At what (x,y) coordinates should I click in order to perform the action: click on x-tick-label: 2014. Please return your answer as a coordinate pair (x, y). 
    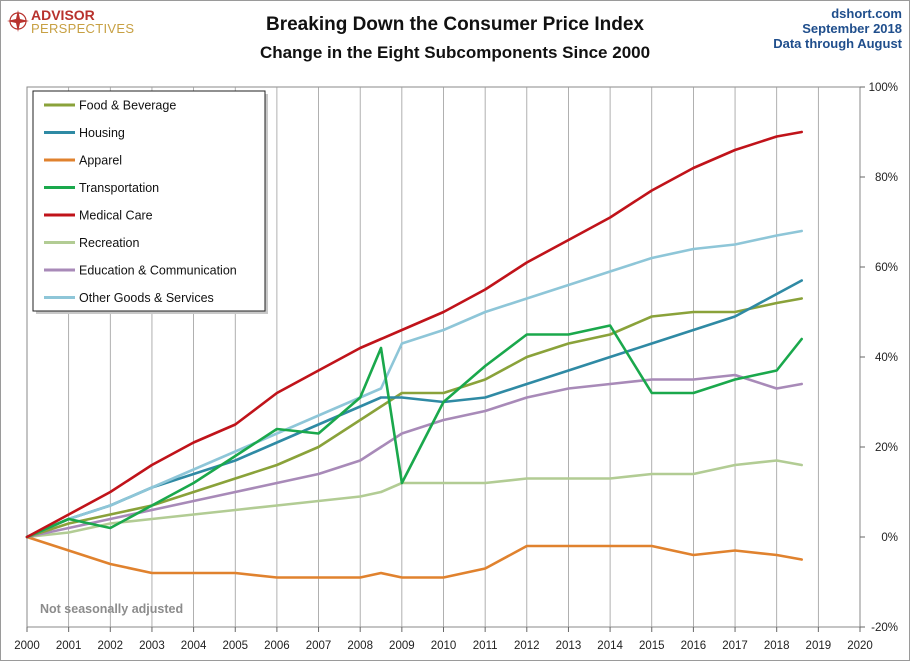
    Looking at the image, I should click on (610, 646).